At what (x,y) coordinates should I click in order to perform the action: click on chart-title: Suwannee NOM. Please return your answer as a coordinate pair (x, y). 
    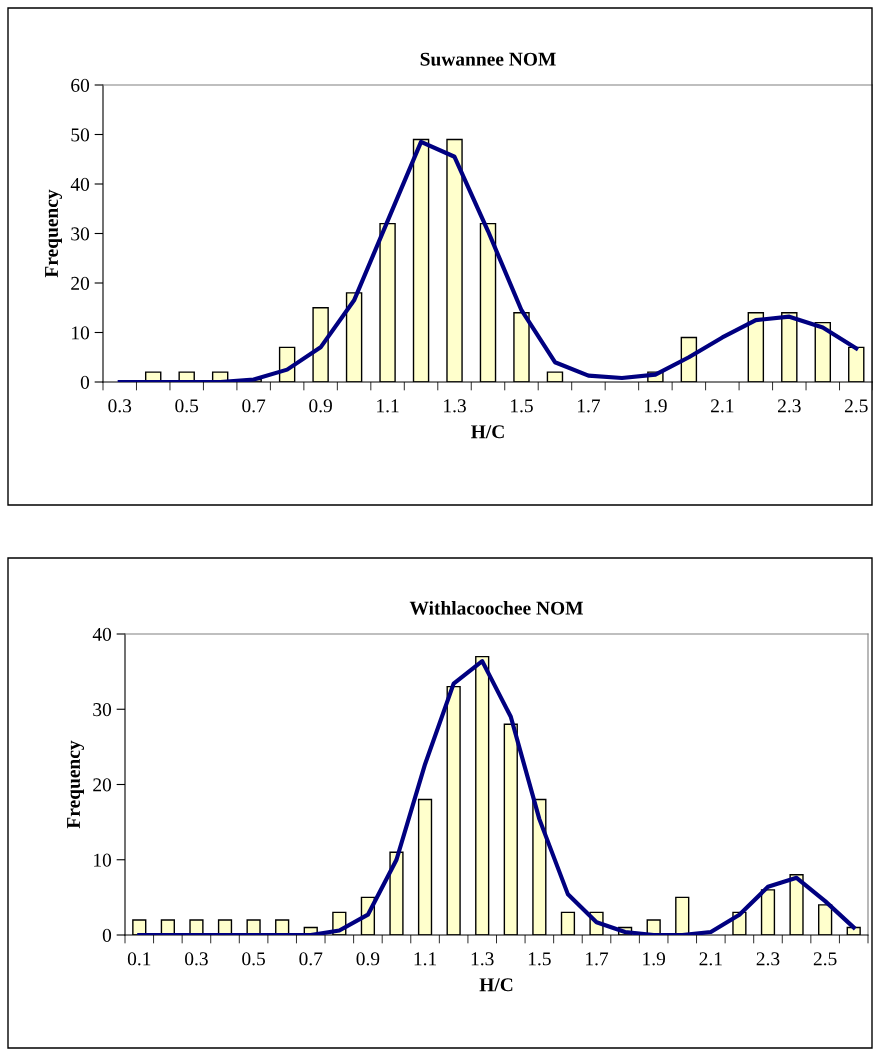
    Looking at the image, I should click on (488, 59).